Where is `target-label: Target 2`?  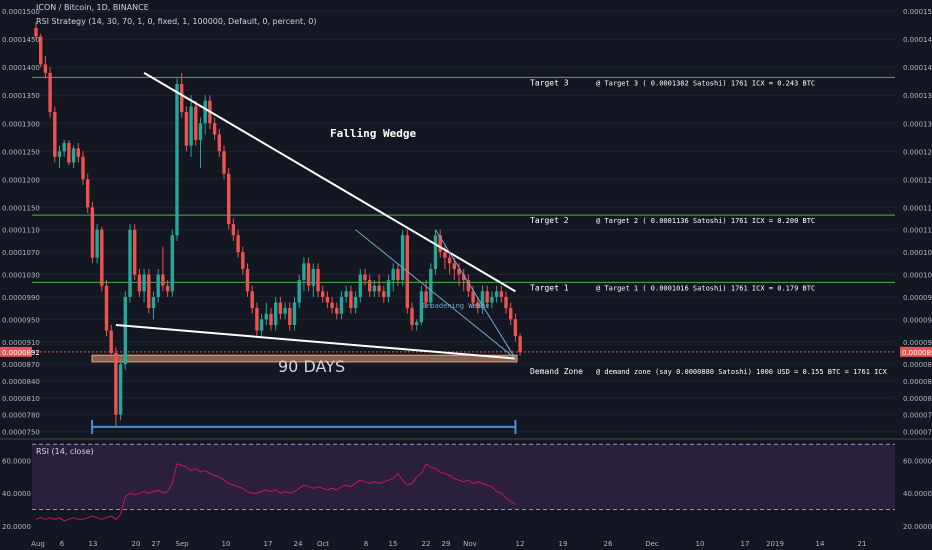 target-label: Target 2 is located at coordinates (549, 220).